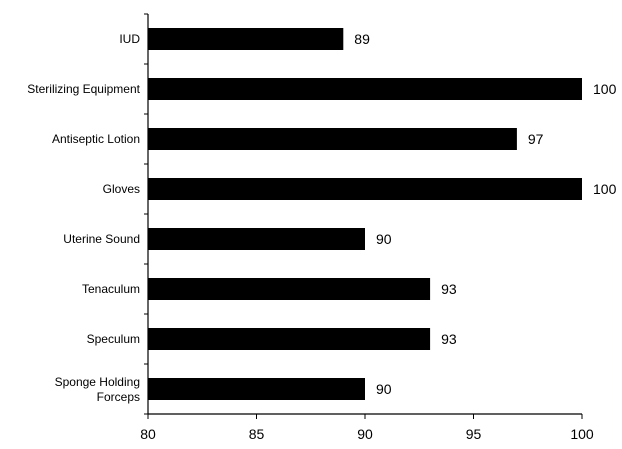  I want to click on category-label: Gloves, so click(121, 189).